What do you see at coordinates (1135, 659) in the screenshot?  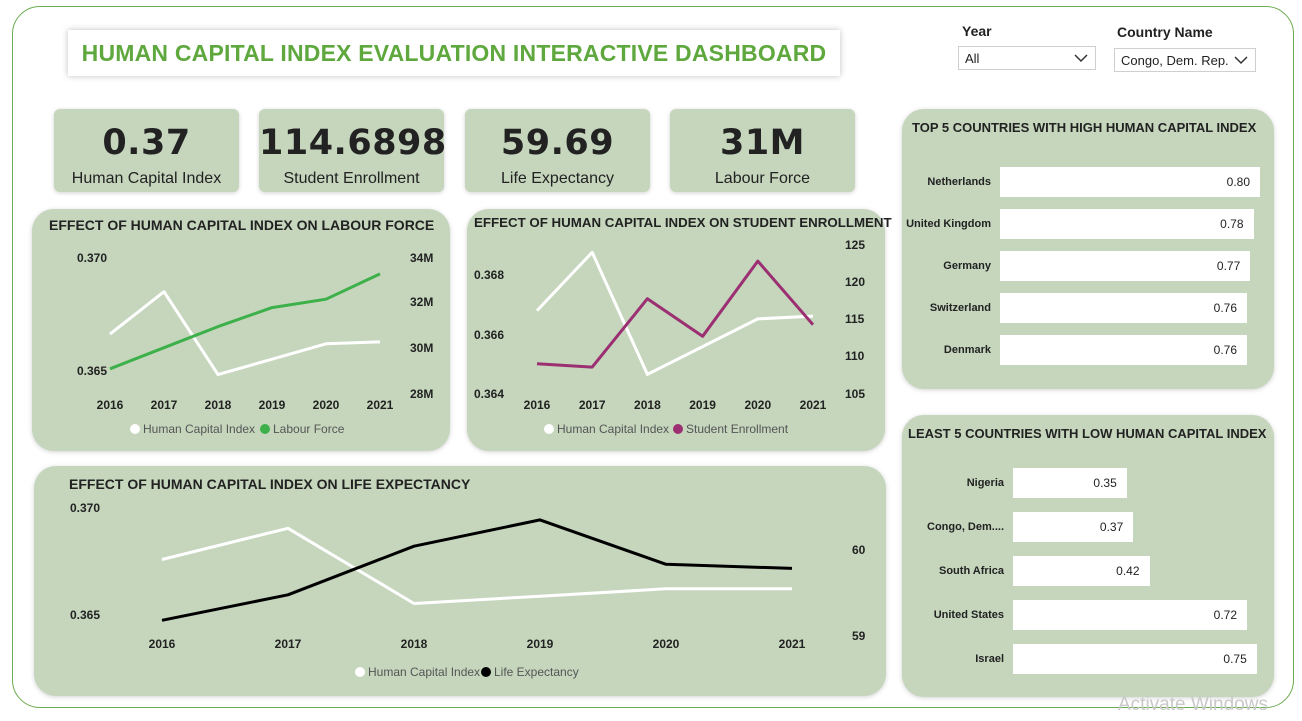 I see `bar: 0.75` at bounding box center [1135, 659].